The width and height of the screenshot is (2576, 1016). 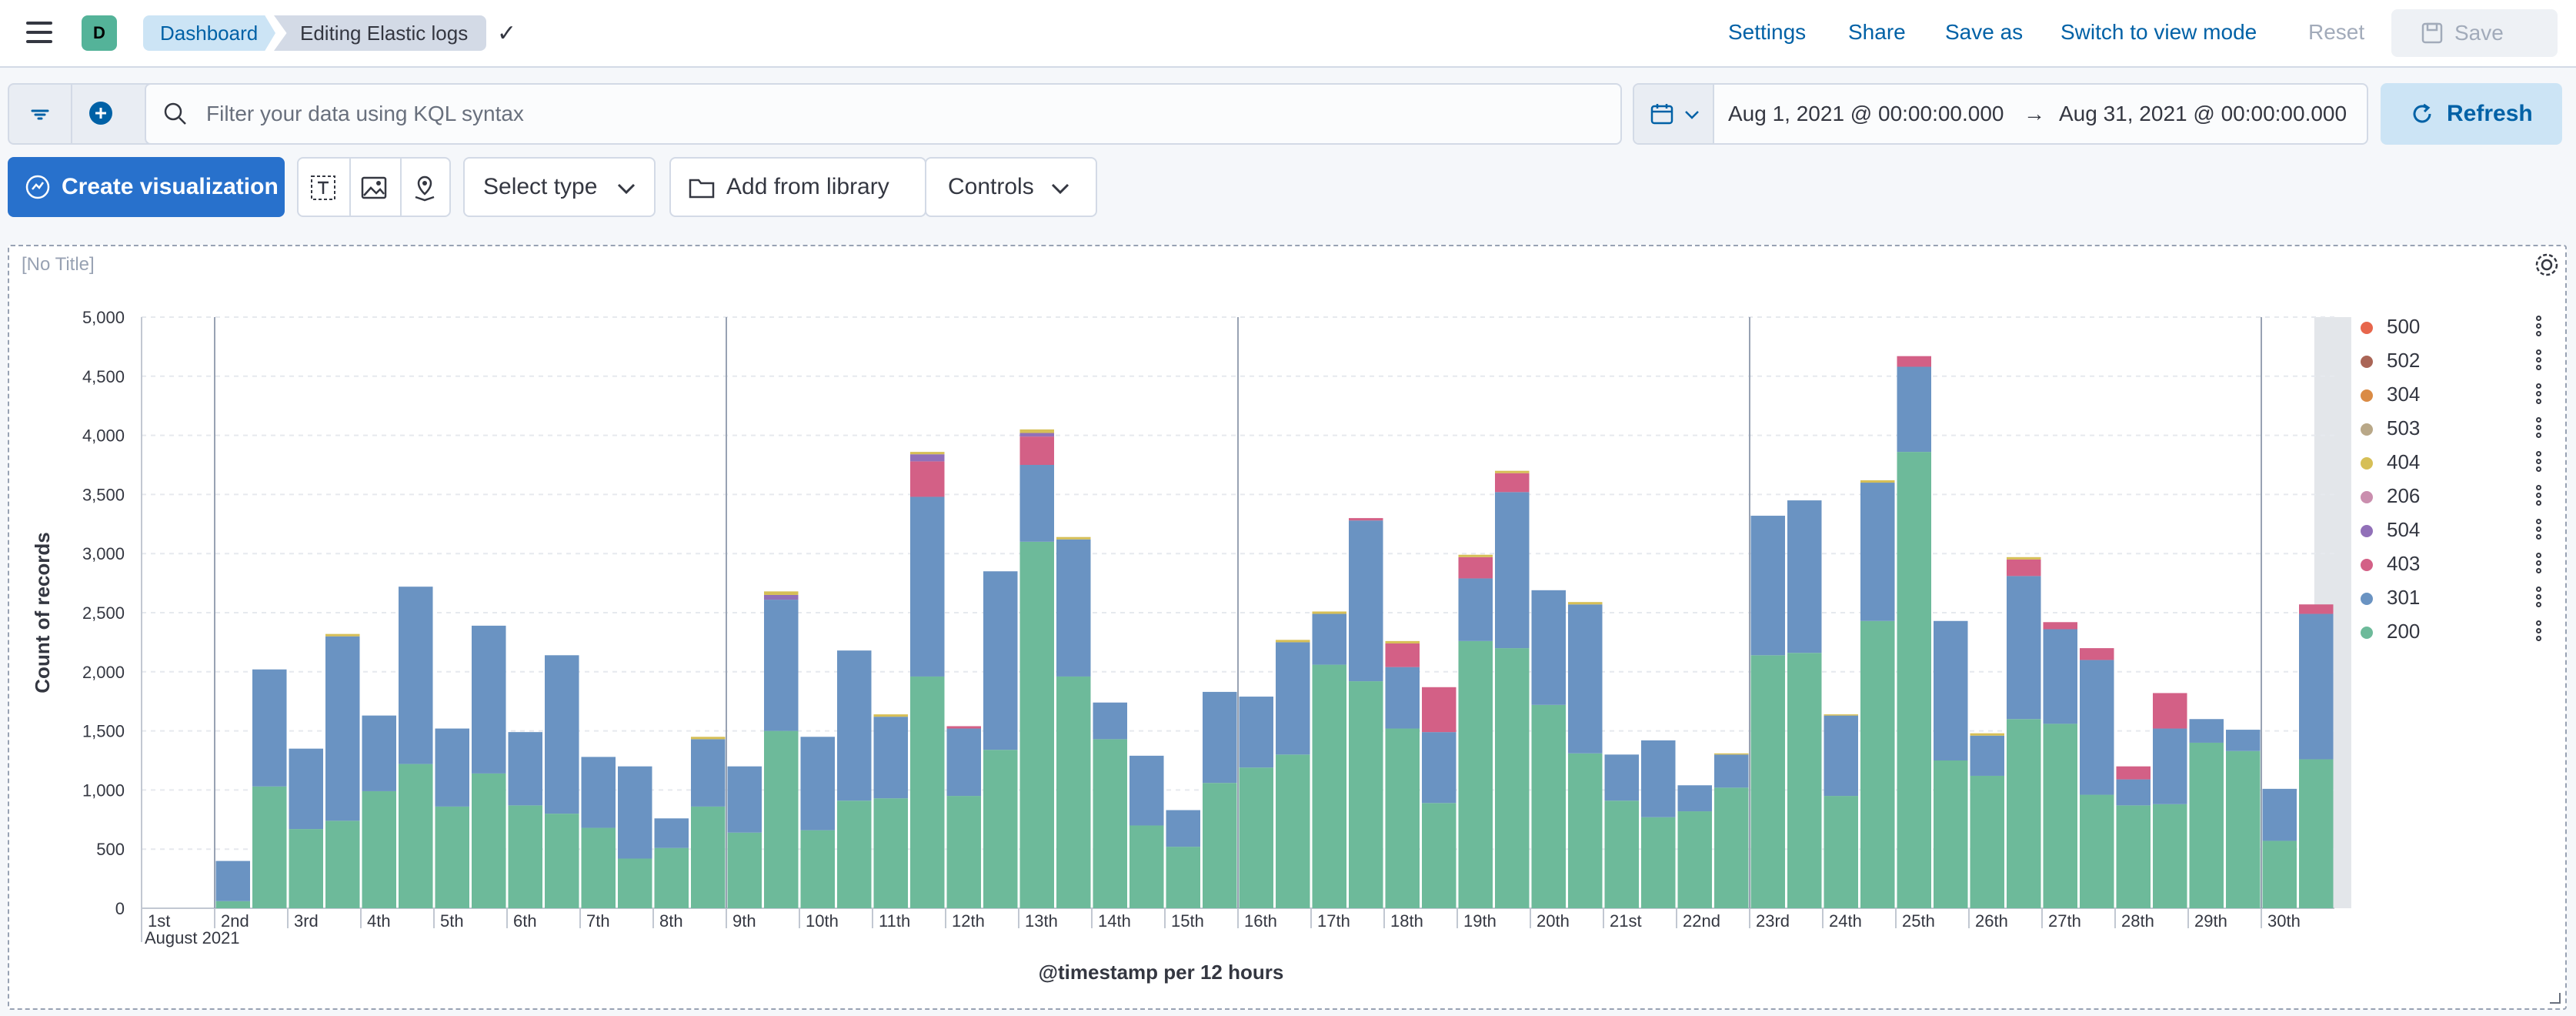 What do you see at coordinates (2391, 631) in the screenshot?
I see `legend-item-200: 200` at bounding box center [2391, 631].